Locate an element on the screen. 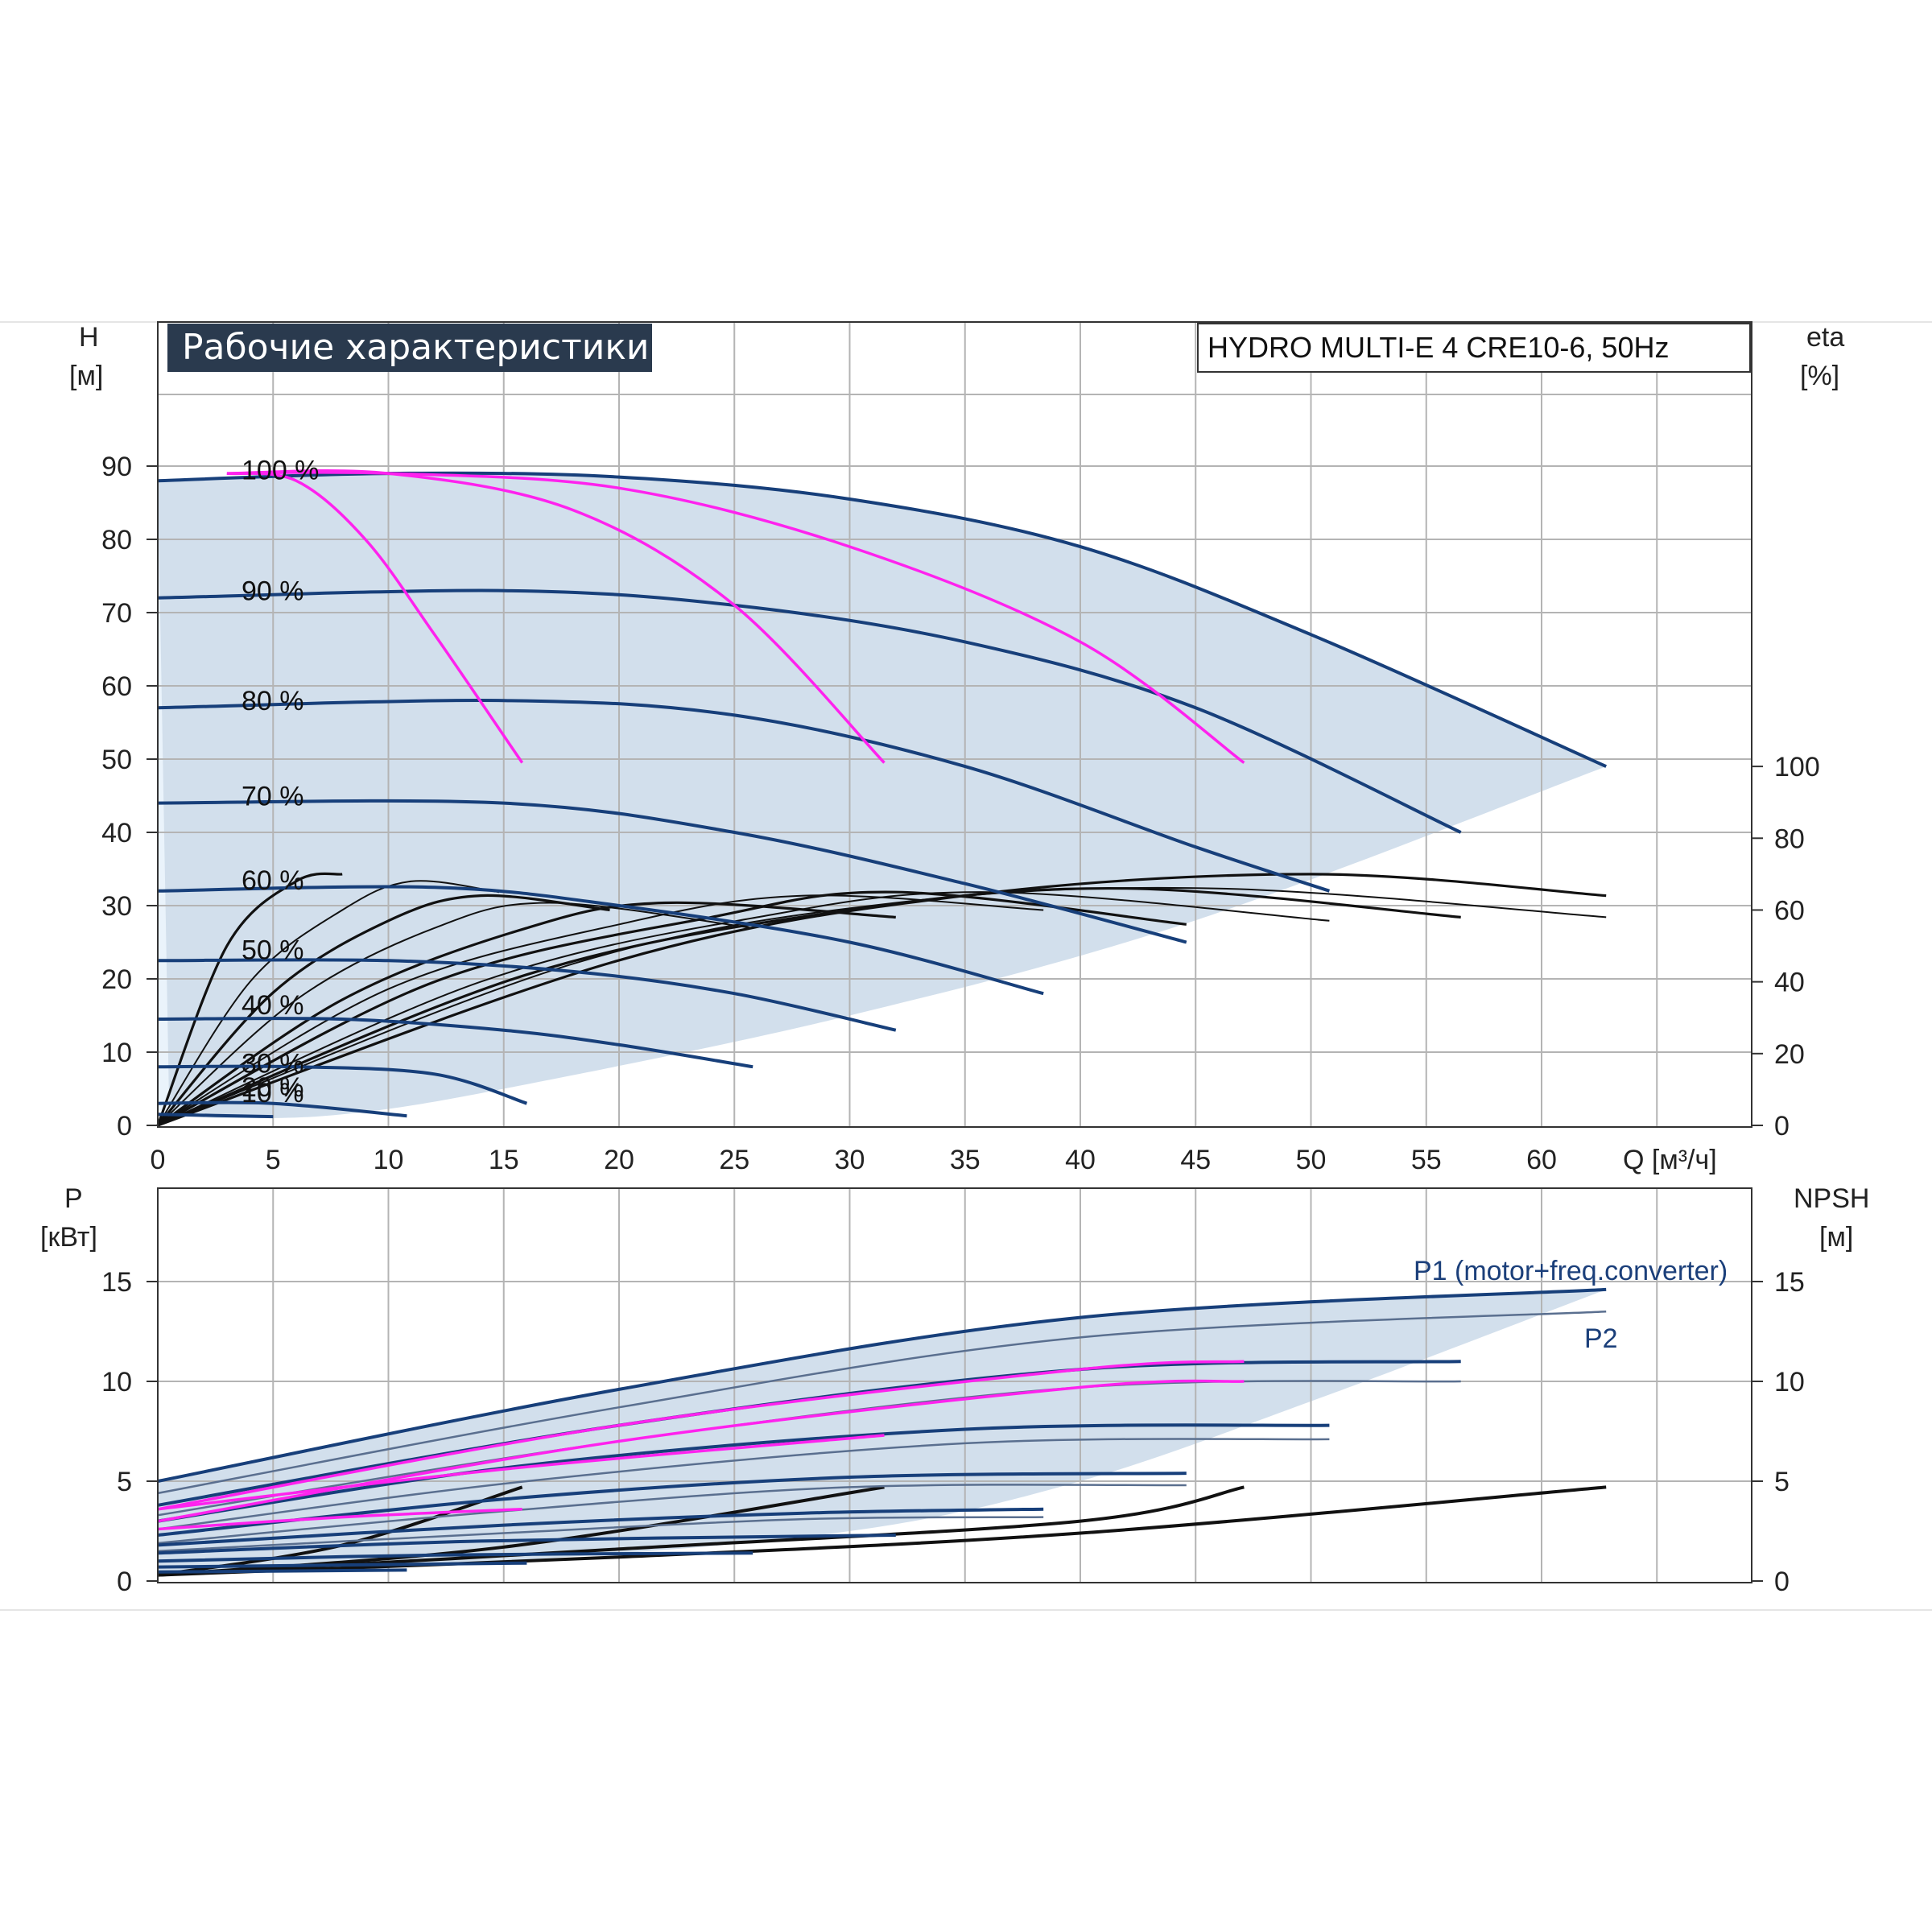 The height and width of the screenshot is (1932, 1932). p-axis-title-line2: [кВт] is located at coordinates (68, 1237).